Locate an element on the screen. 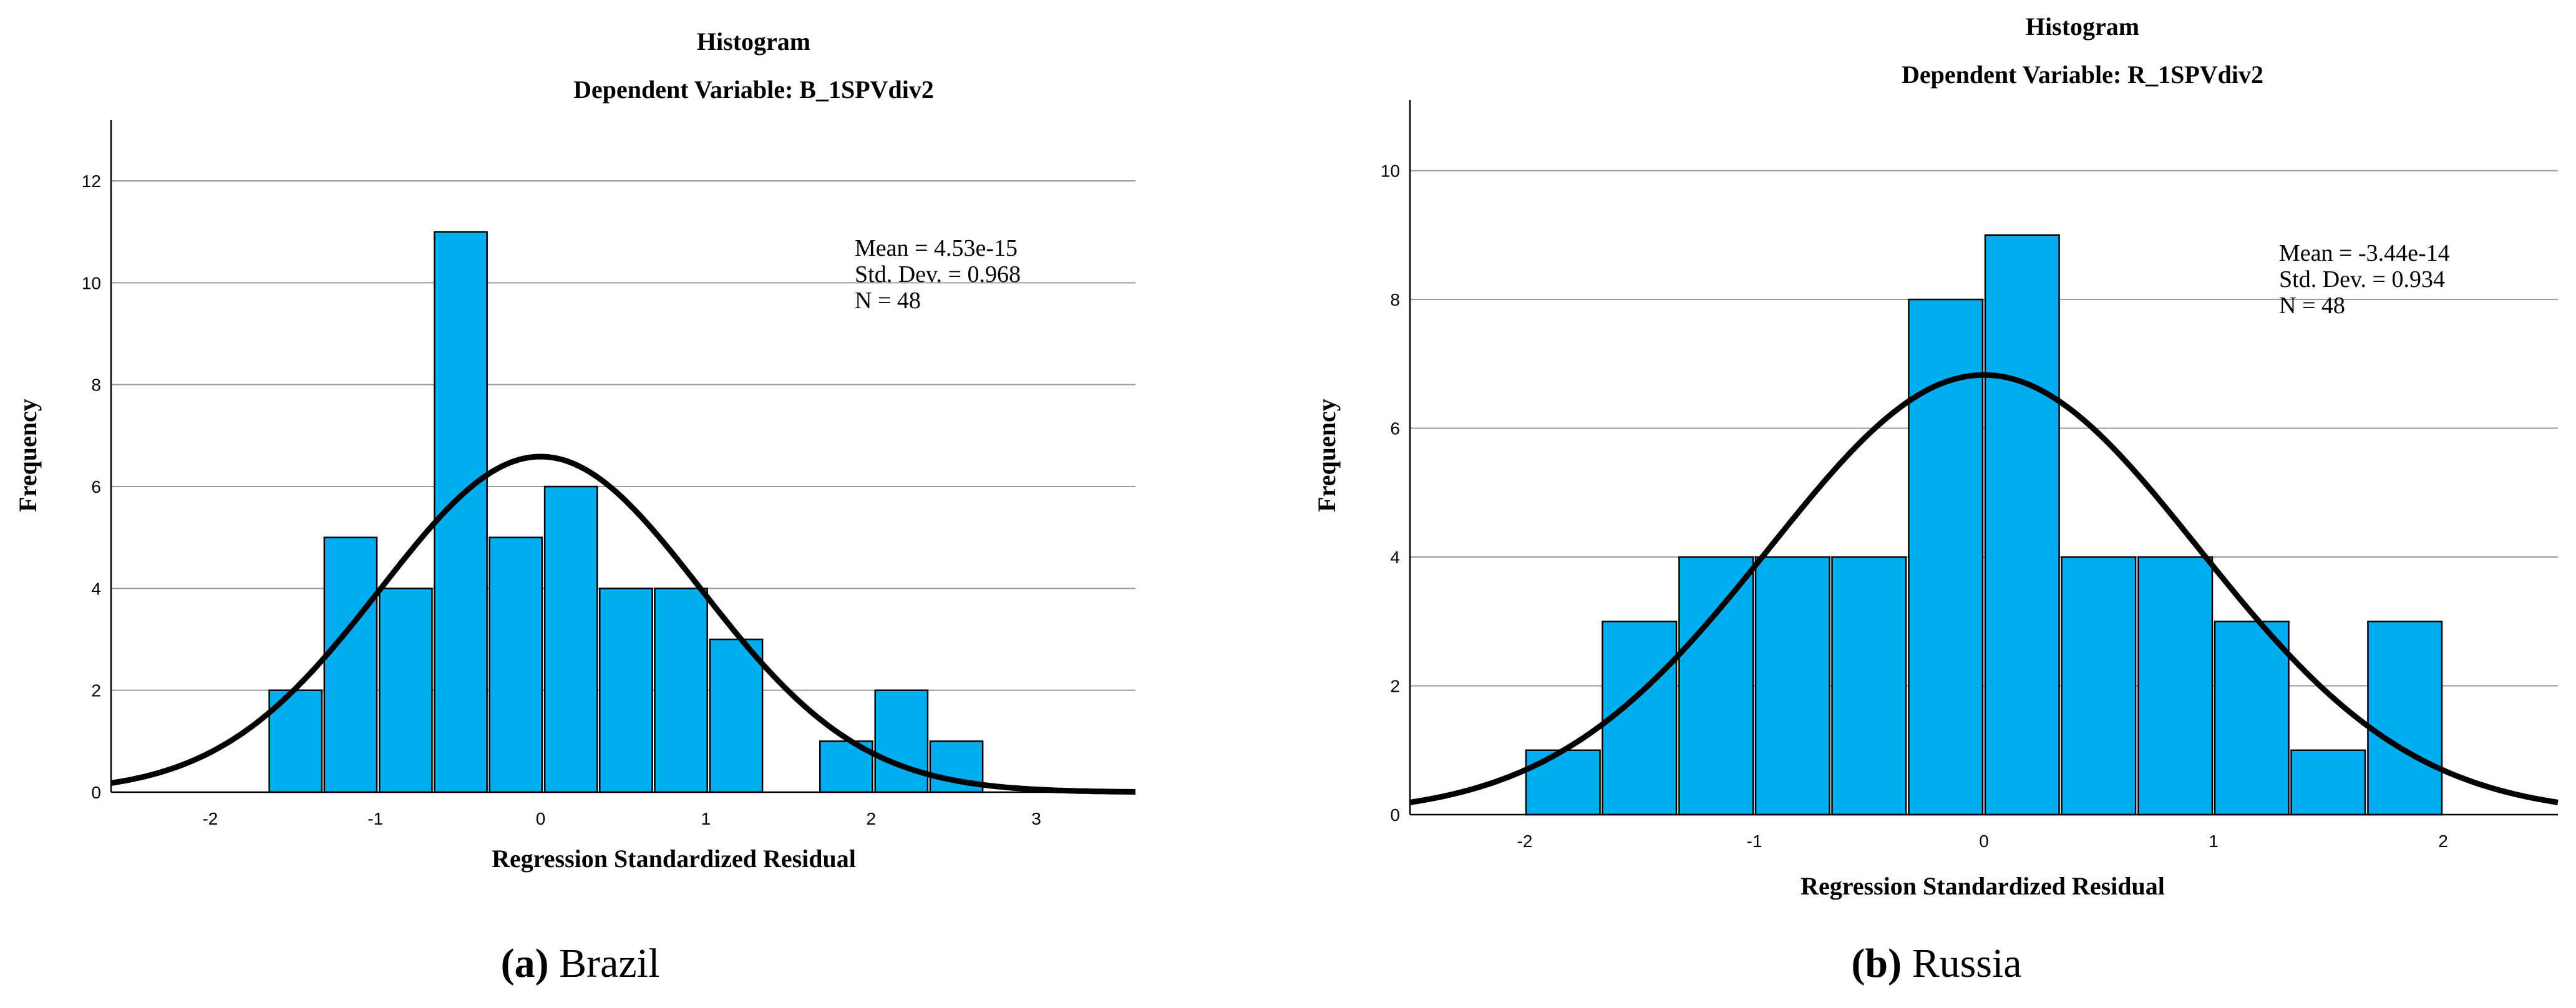 The width and height of the screenshot is (2576, 1008). caption-label: (b) is located at coordinates (1876, 963).